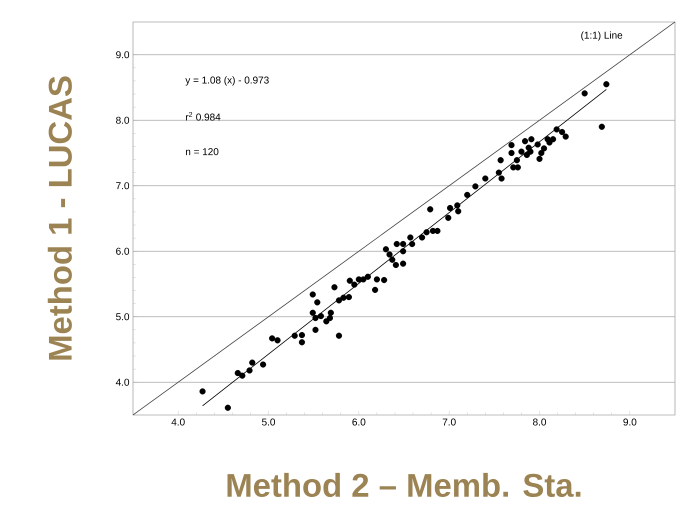 Image resolution: width=682 pixels, height=518 pixels. What do you see at coordinates (123, 54) in the screenshot?
I see `y-tick-label: 9.0` at bounding box center [123, 54].